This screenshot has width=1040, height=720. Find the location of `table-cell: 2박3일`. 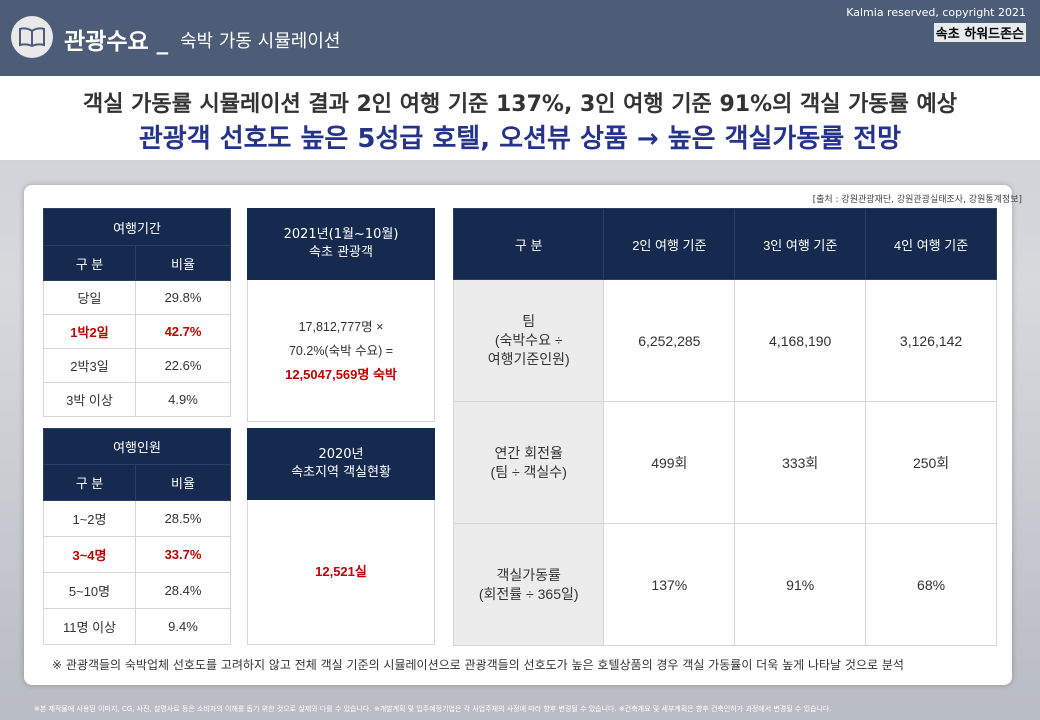

table-cell: 2박3일 is located at coordinates (89, 365).